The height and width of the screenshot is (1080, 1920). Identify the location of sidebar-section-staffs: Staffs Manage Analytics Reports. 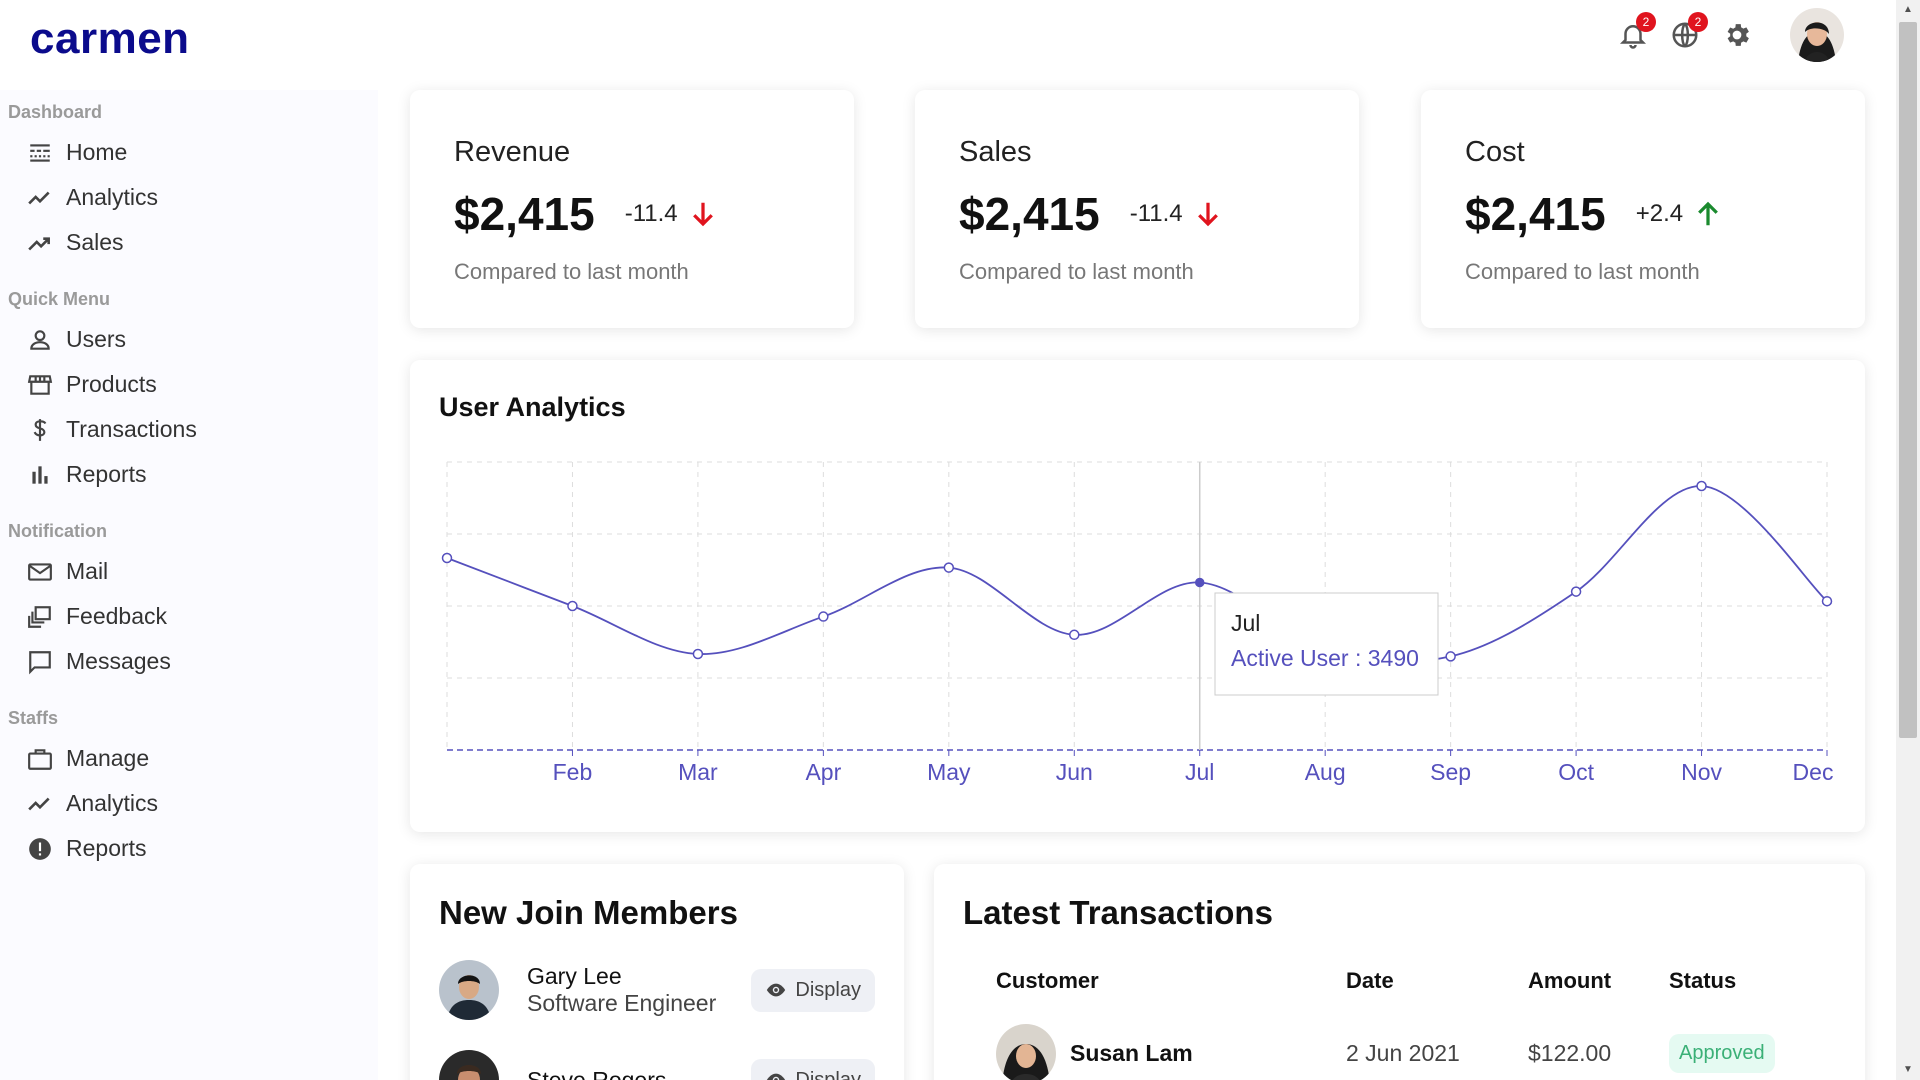
(189, 787).